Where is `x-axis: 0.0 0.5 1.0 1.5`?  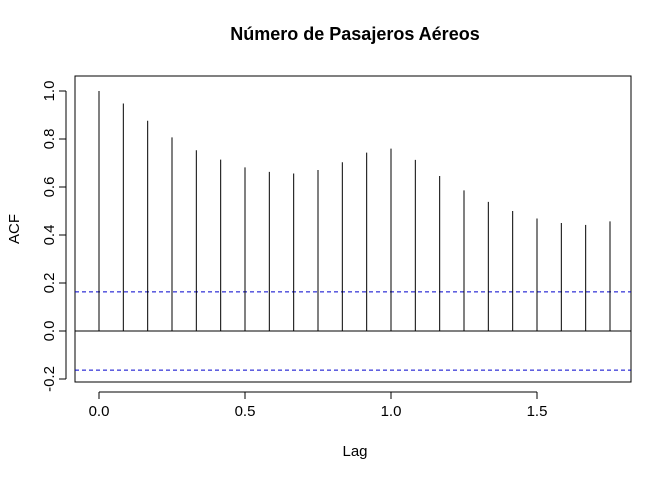 x-axis: 0.0 0.5 1.0 1.5 is located at coordinates (318, 405).